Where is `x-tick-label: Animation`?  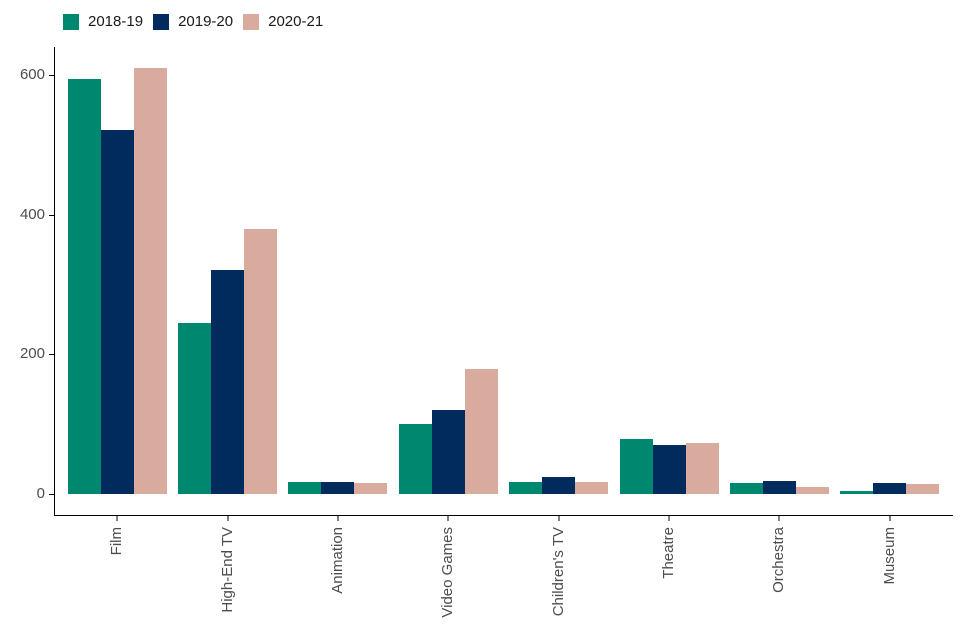
x-tick-label: Animation is located at coordinates (337, 560).